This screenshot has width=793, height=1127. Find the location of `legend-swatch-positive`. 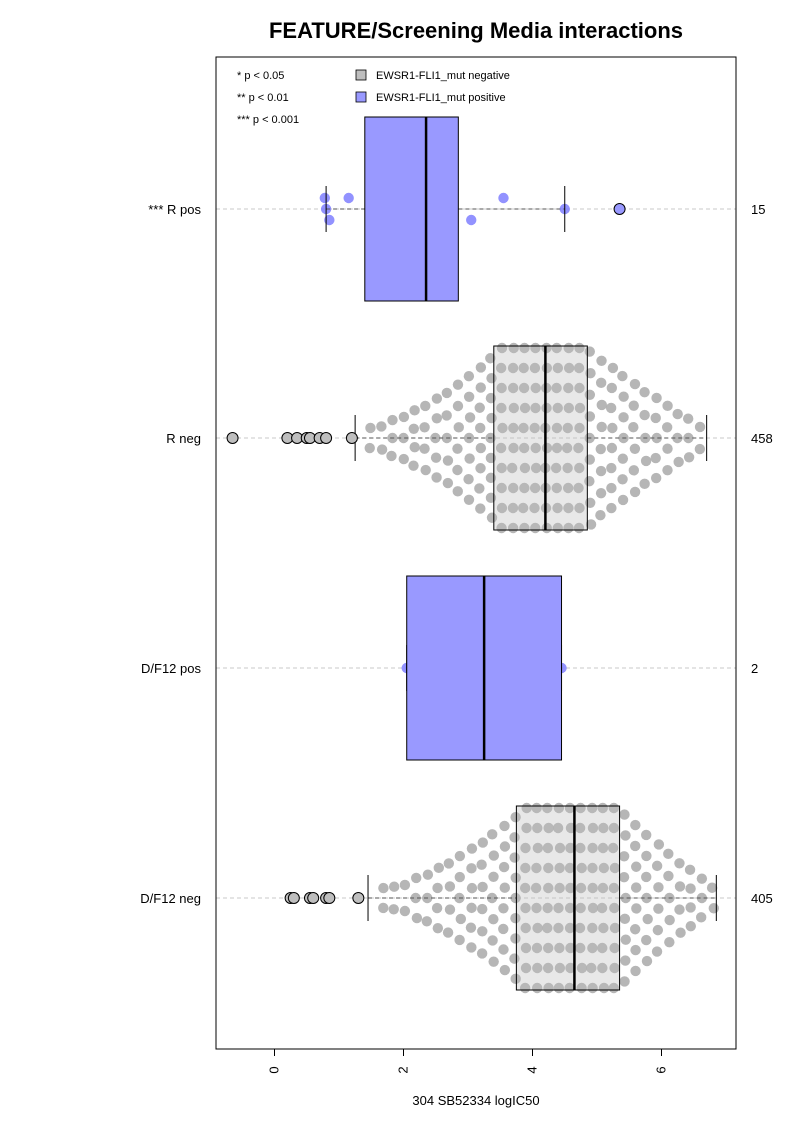

legend-swatch-positive is located at coordinates (361, 97).